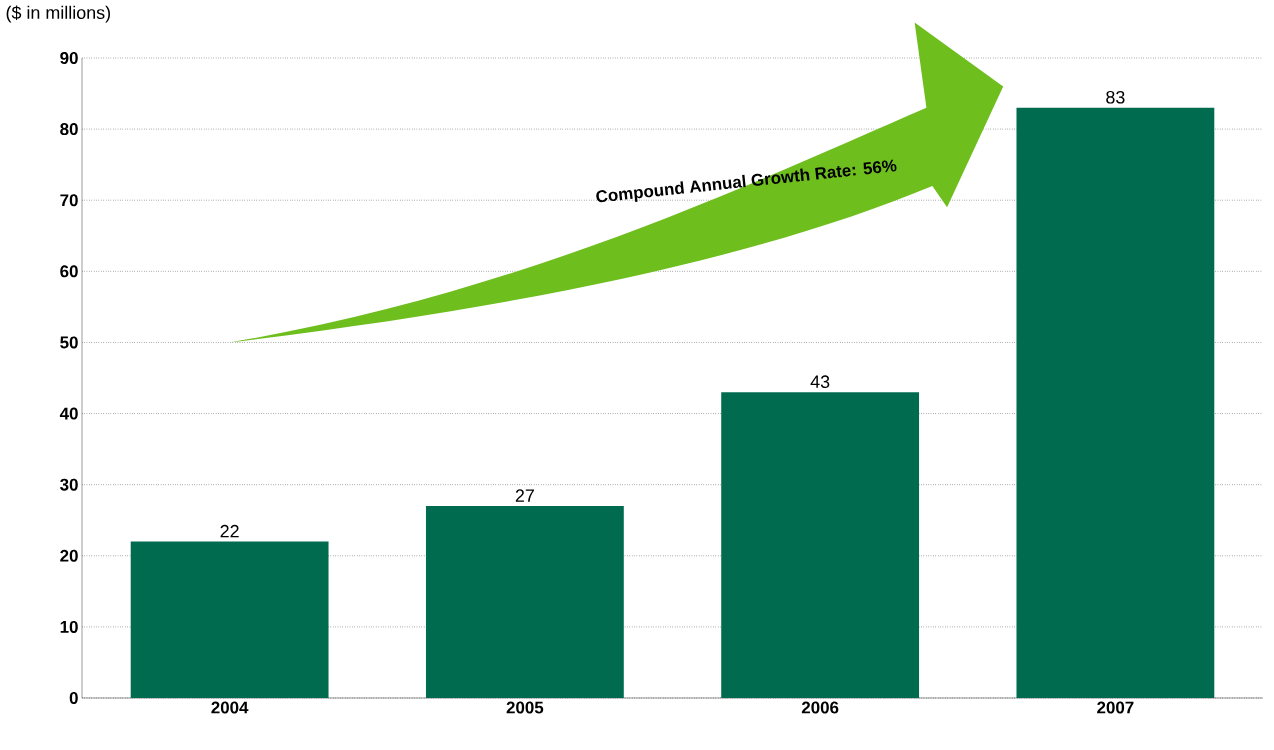 The image size is (1274, 750). What do you see at coordinates (68, 413) in the screenshot?
I see `y-tick-label: 40` at bounding box center [68, 413].